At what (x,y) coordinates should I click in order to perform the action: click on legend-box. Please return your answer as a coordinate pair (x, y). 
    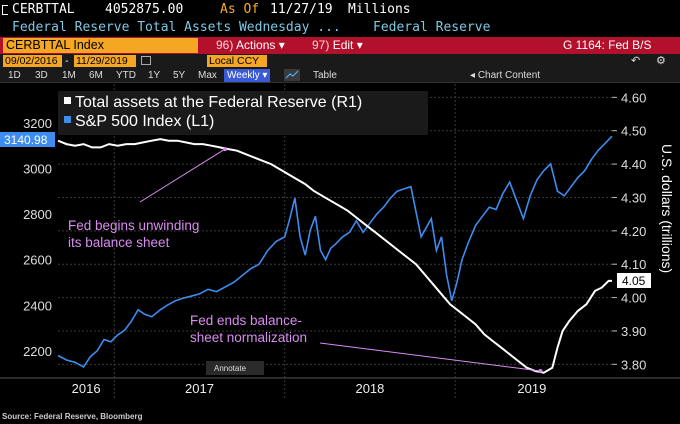
    Looking at the image, I should click on (243, 113).